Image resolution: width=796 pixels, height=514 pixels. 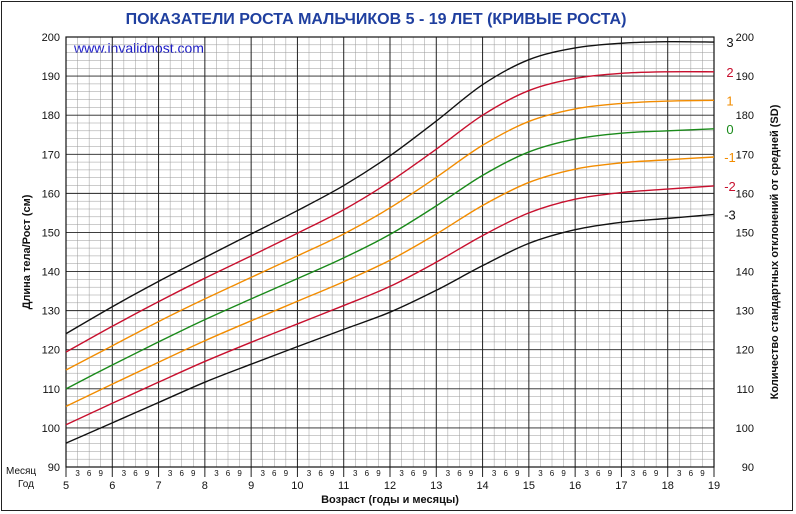 I want to click on month-row-label: Месяц, so click(x=21, y=471).